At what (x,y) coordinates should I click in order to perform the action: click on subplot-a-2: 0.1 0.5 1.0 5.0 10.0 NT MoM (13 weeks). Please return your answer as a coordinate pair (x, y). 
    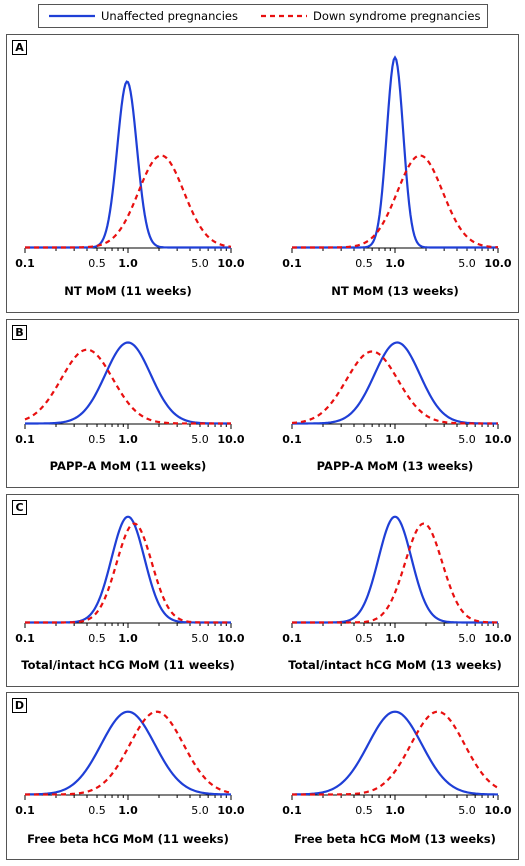
    Looking at the image, I should click on (397, 176).